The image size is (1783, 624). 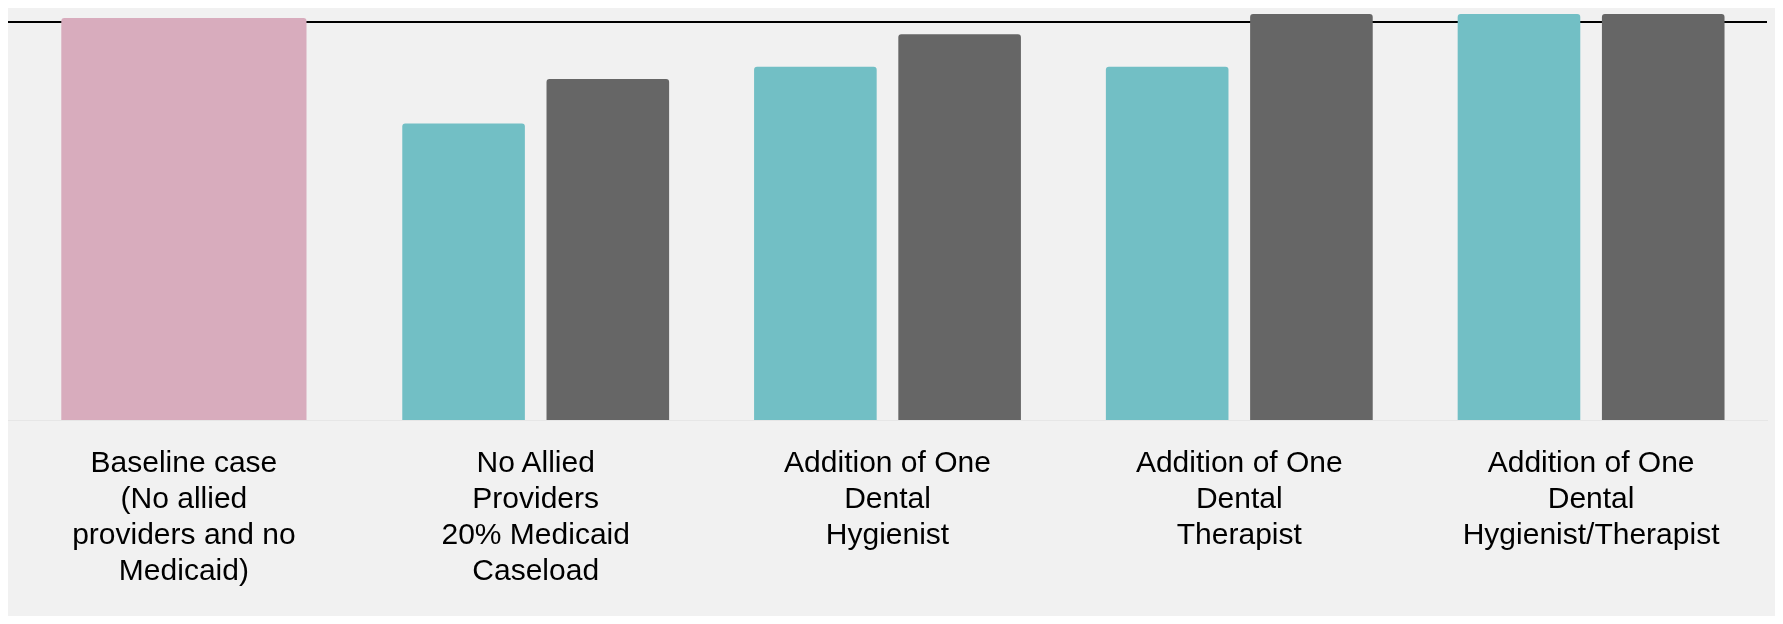 What do you see at coordinates (887, 498) in the screenshot?
I see `x-tick-label: Addition of One Dental Hygienist` at bounding box center [887, 498].